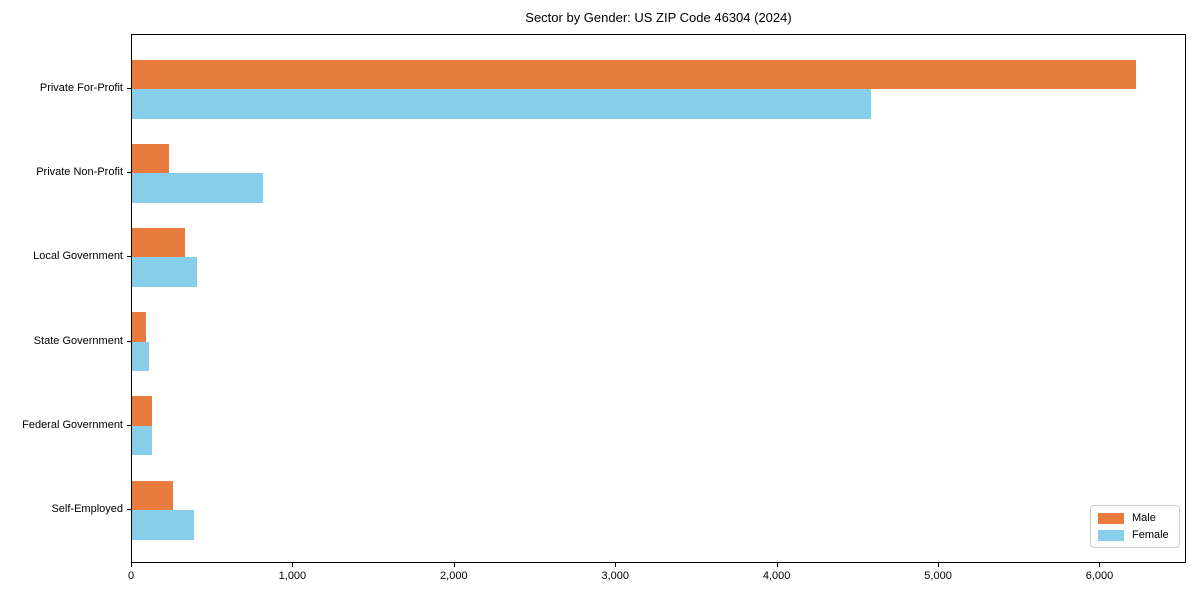  Describe the element at coordinates (163, 525) in the screenshot. I see `bar-female-self-employed` at that location.